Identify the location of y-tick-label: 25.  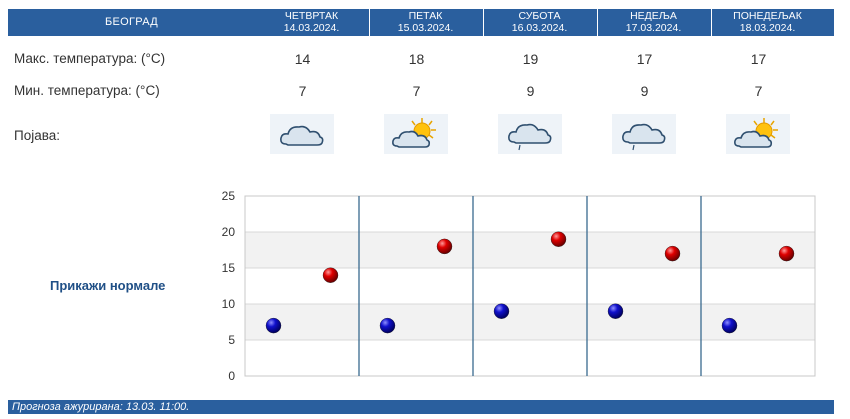
(229, 196).